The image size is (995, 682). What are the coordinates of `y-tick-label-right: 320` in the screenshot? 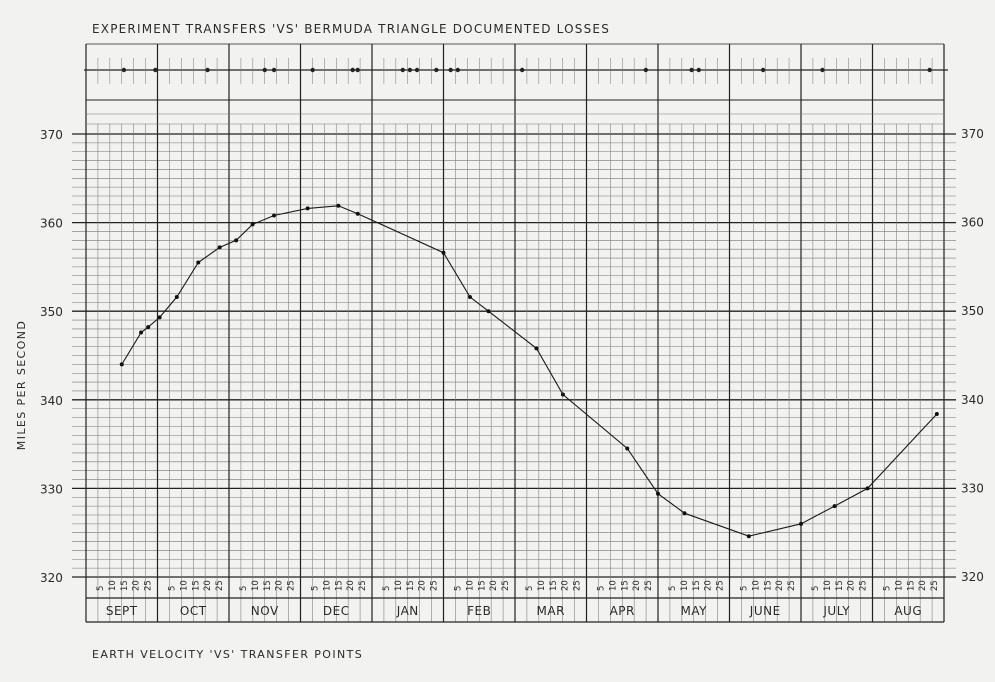 It's located at (972, 577).